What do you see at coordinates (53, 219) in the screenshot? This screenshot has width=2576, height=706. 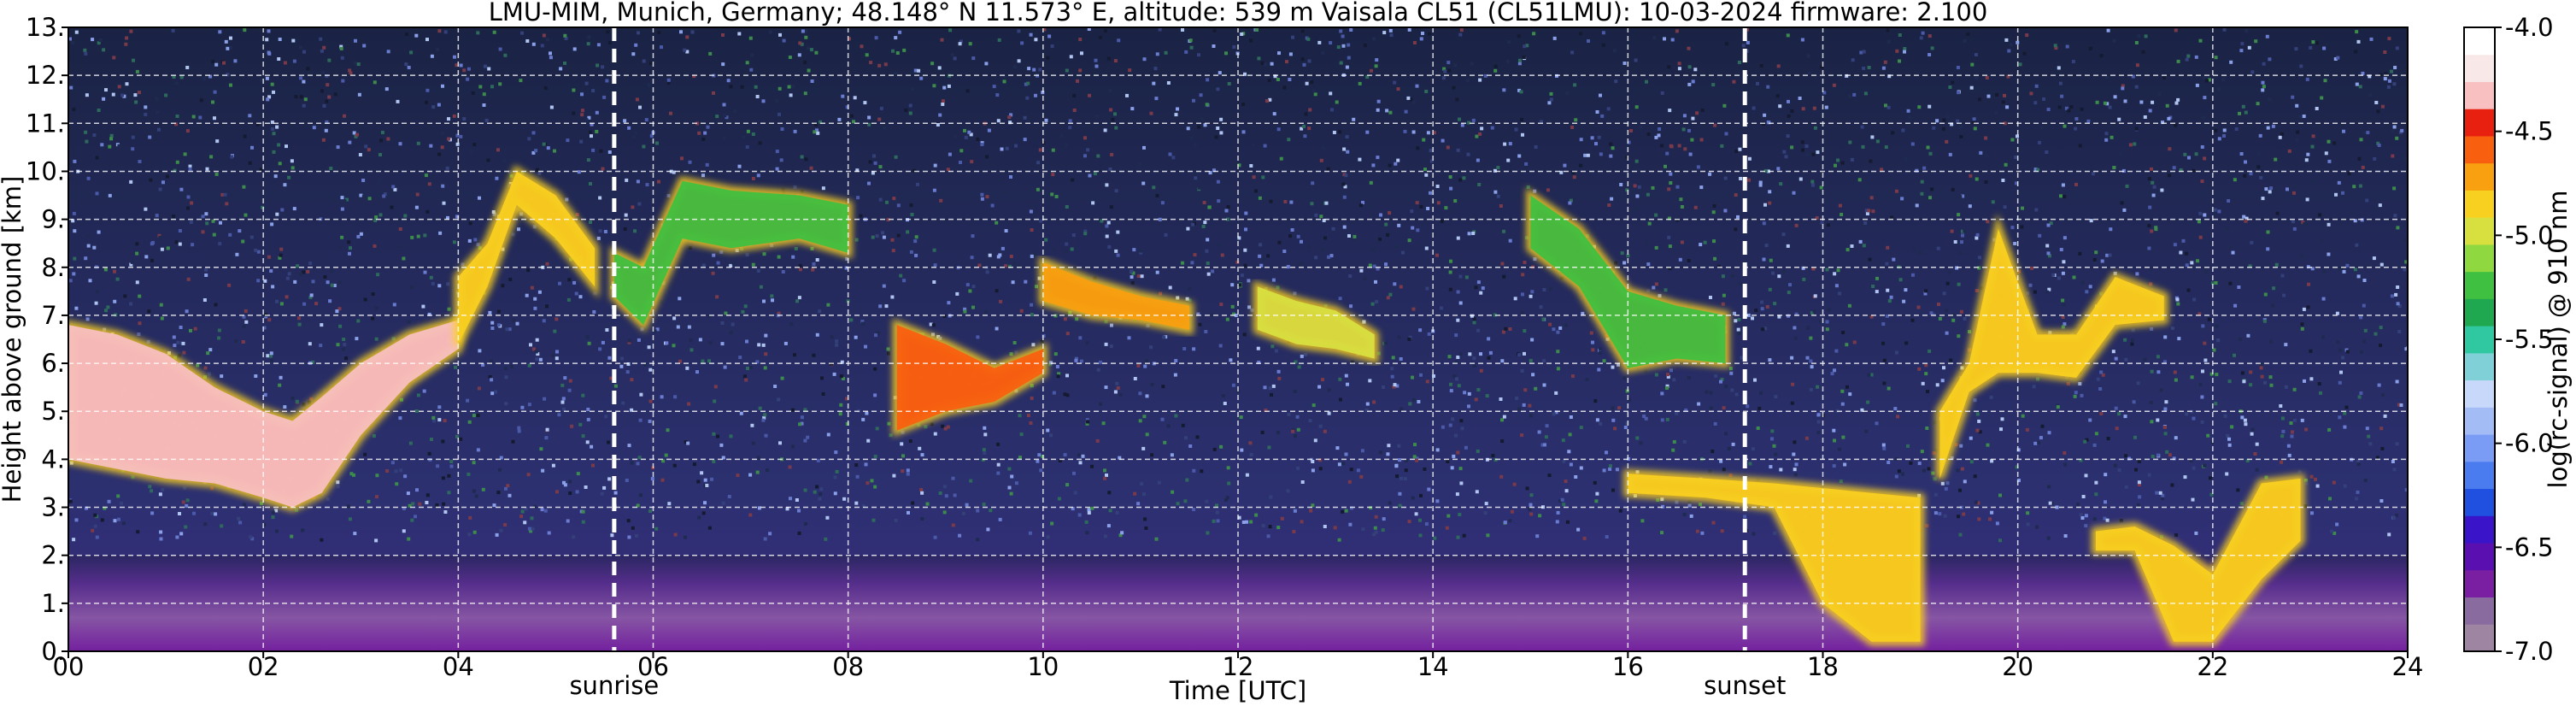 I see `y-tick-label: 9.` at bounding box center [53, 219].